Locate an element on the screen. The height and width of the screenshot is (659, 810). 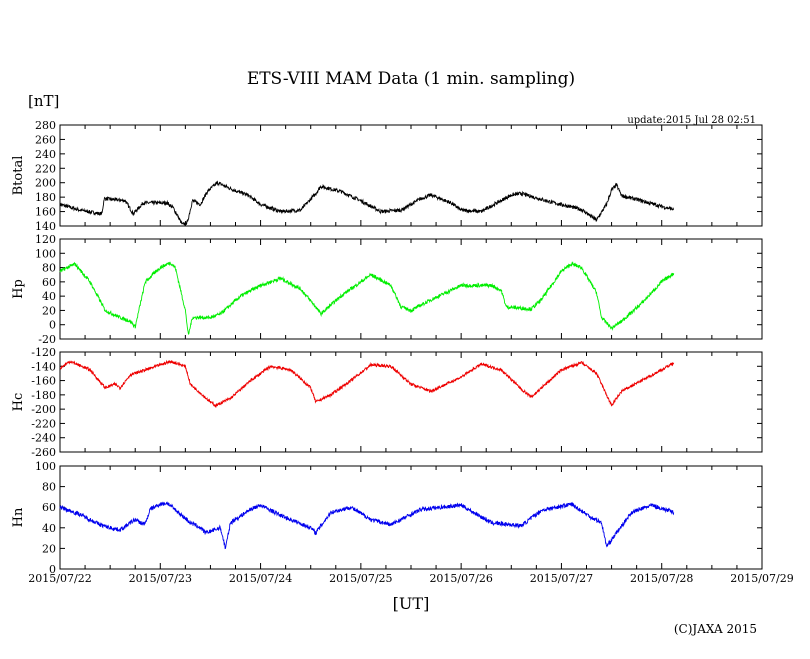
x-tick-label: 2015/07/23 is located at coordinates (160, 578).